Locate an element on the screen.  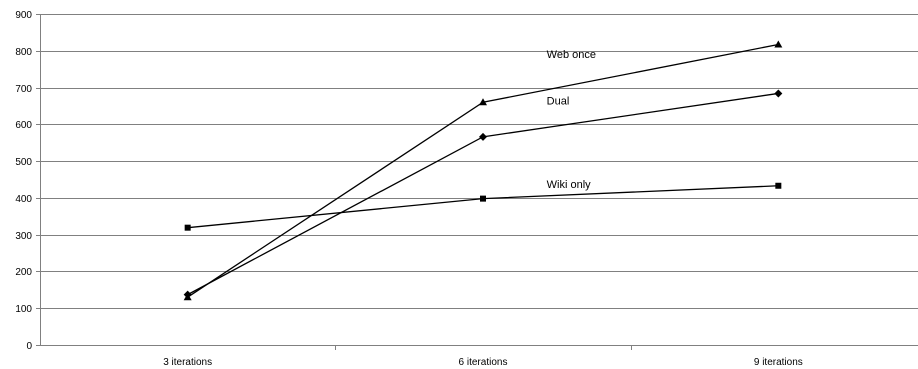
series-line-wiki-only is located at coordinates (483, 207).